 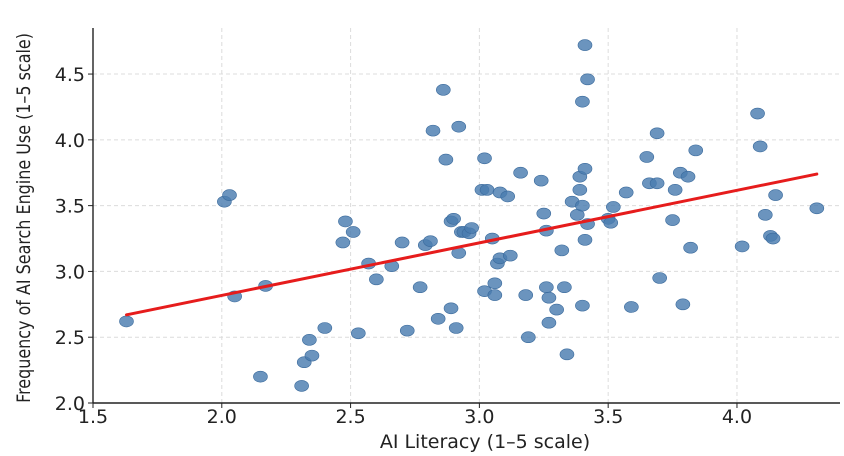 I want to click on y-tick-label: 2.5, so click(x=70, y=338).